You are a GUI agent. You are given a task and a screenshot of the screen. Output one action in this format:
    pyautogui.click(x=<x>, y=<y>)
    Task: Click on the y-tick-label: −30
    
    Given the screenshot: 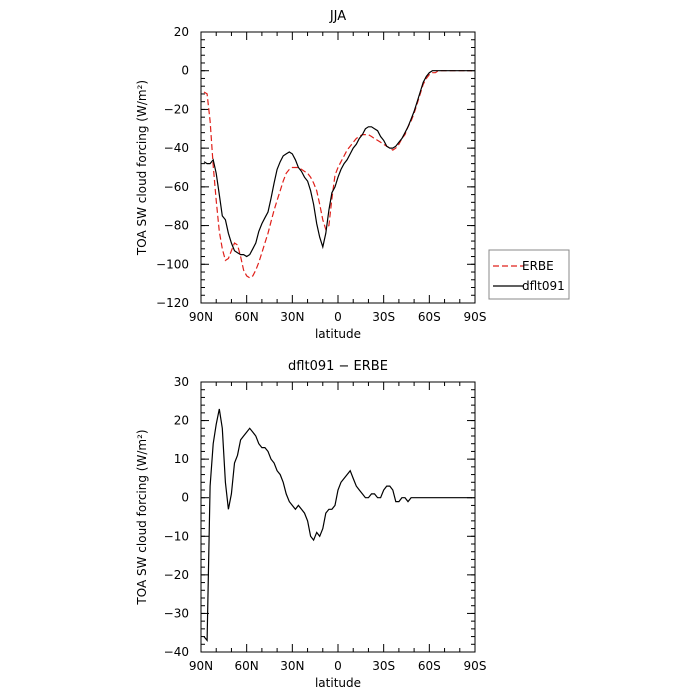 What is the action you would take?
    pyautogui.click(x=176, y=613)
    